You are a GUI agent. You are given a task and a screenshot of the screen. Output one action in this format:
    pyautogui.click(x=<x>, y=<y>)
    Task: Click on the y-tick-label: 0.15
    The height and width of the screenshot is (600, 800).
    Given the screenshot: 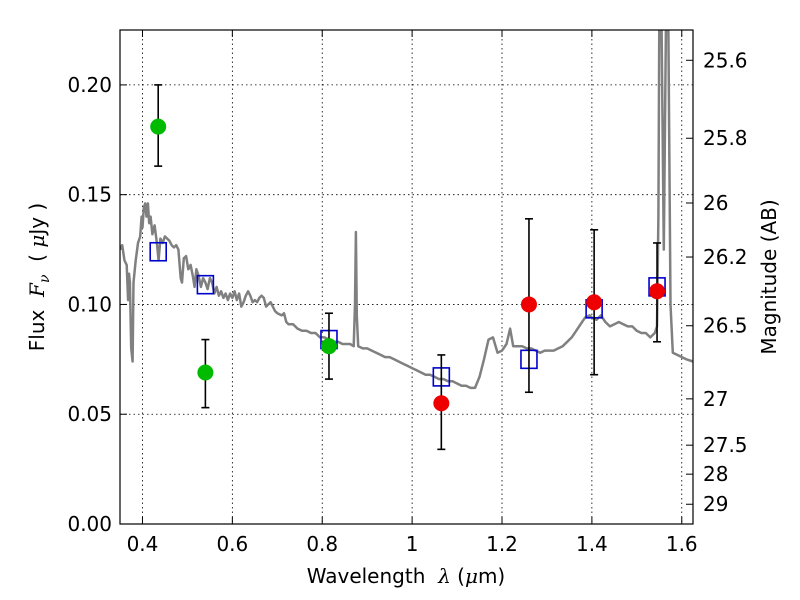 What is the action you would take?
    pyautogui.click(x=89, y=195)
    